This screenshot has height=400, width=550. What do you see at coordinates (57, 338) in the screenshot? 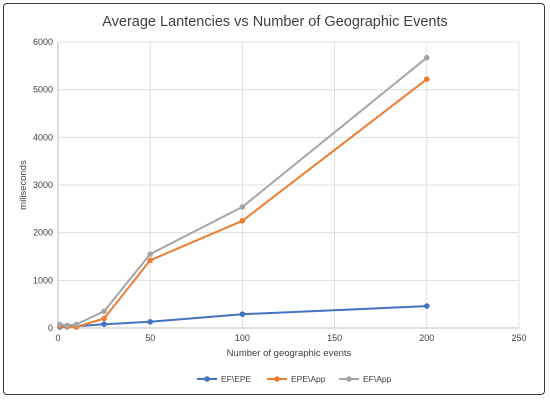
I see `x-tick-label: 0` at bounding box center [57, 338].